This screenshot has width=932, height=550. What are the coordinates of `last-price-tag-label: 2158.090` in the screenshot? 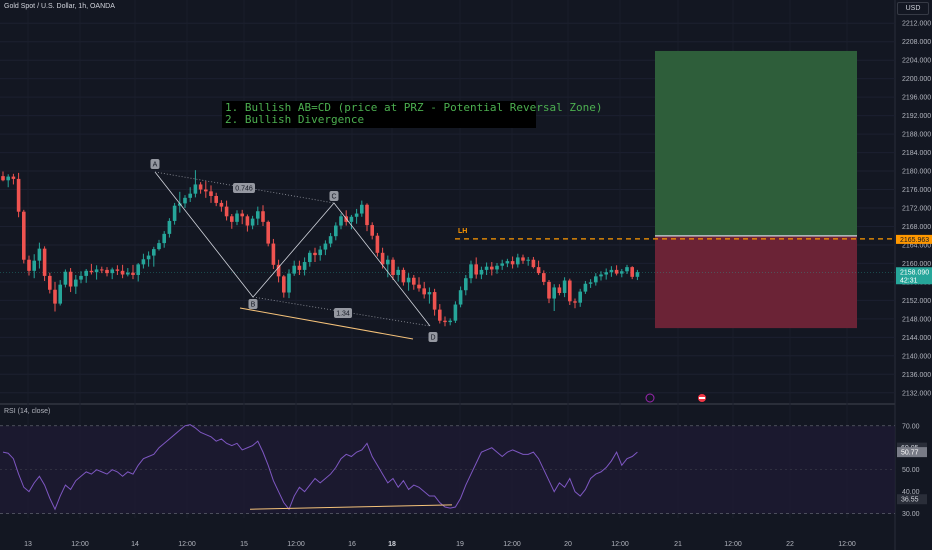 It's located at (914, 272).